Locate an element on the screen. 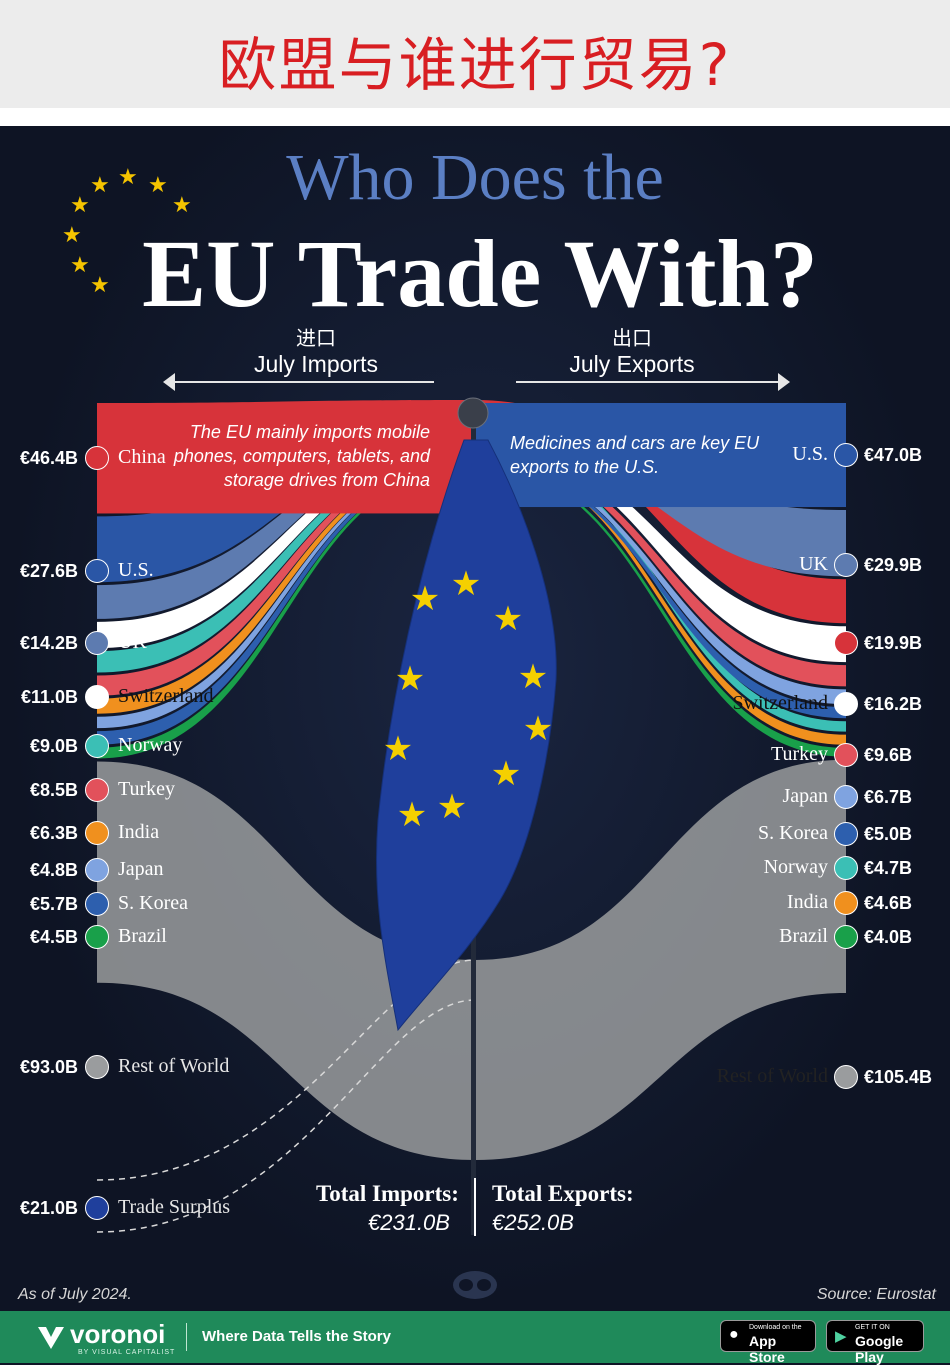 This screenshot has height=1365, width=950. exports-header-label: July Exports is located at coordinates (632, 364).